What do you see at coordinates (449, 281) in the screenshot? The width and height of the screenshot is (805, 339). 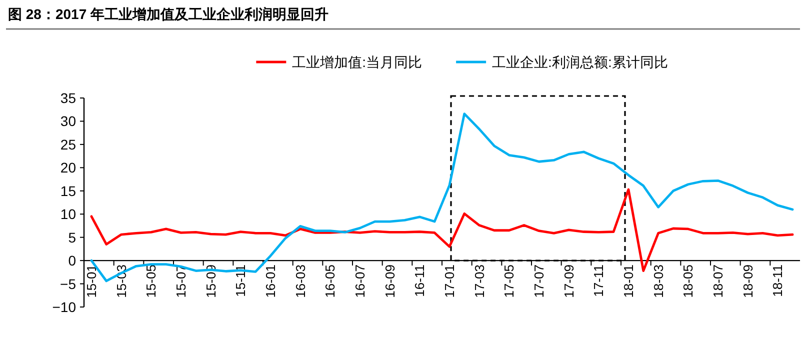 I see `x-tick-label: 17-01` at bounding box center [449, 281].